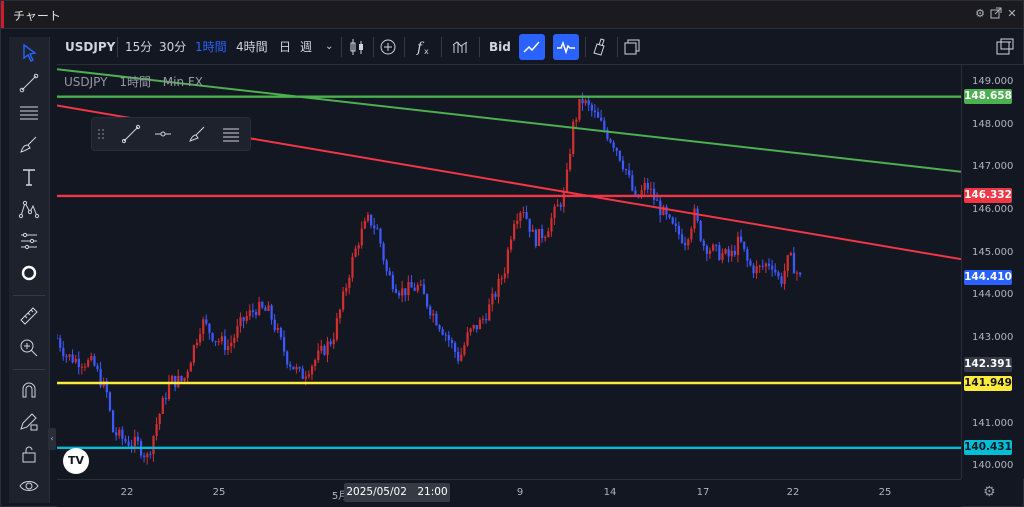 This screenshot has height=507, width=1024. Describe the element at coordinates (29, 390) in the screenshot. I see `magnet-icon` at that location.